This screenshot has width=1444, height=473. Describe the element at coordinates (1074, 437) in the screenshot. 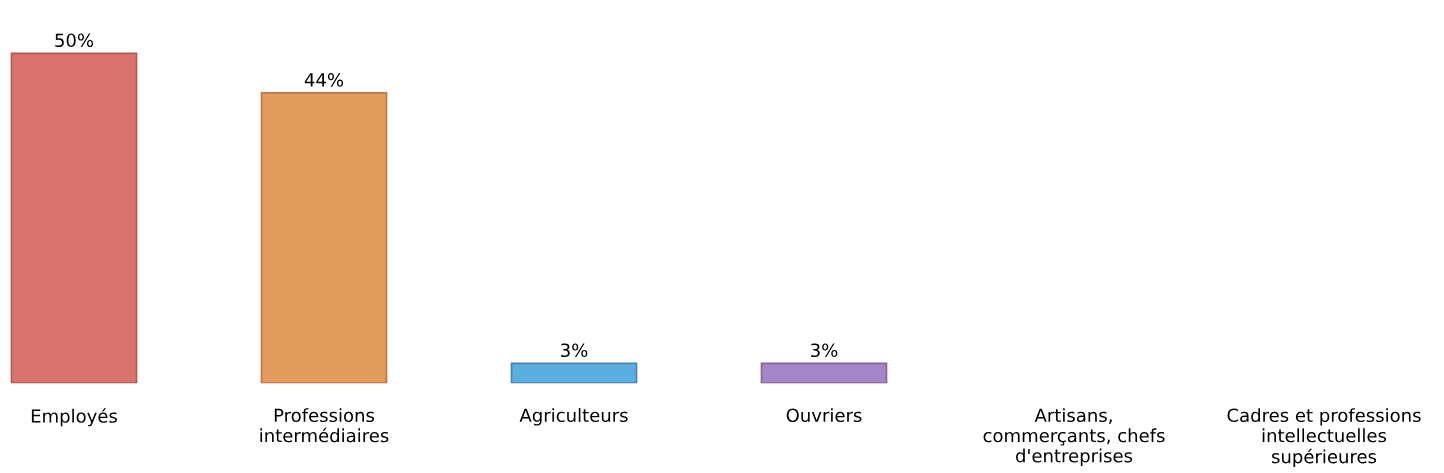

I see `x-tick-label: Artisans, commerçants, chefs d'entreprises` at that location.